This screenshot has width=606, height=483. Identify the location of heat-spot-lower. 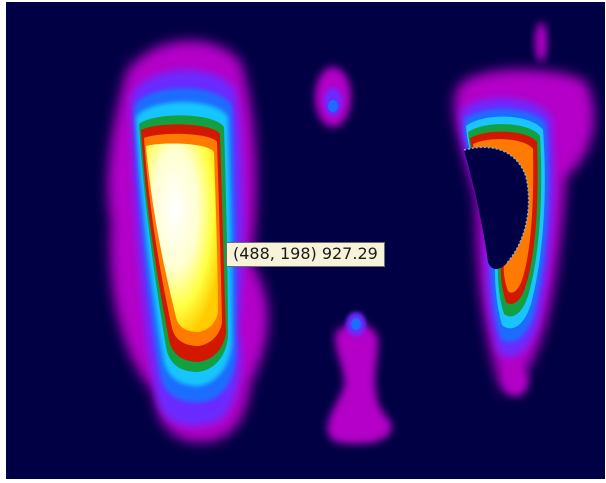
(359, 378).